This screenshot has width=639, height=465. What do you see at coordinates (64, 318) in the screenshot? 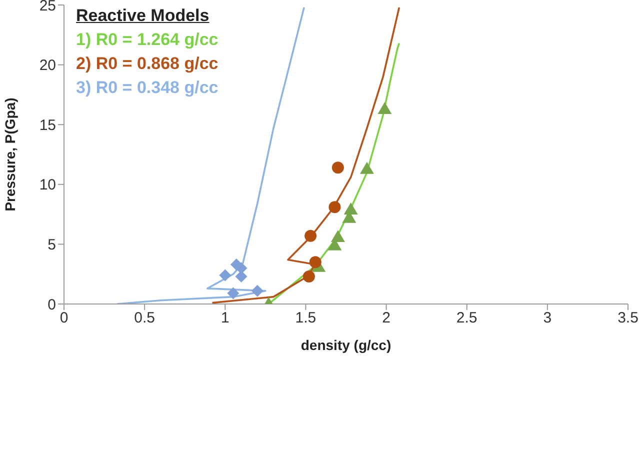
I see `x-tick-label: 0` at bounding box center [64, 318].